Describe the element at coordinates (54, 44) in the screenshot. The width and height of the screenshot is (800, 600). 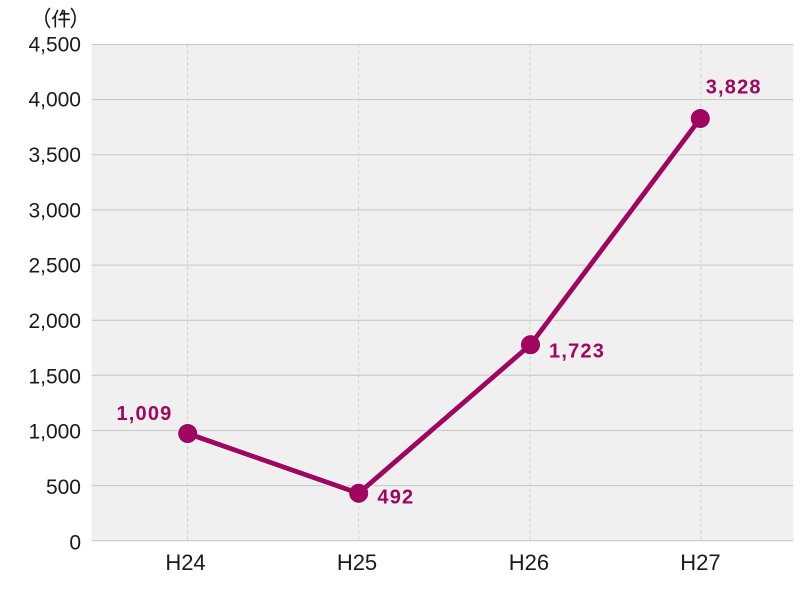
I see `svg-text: 4,500` at that location.